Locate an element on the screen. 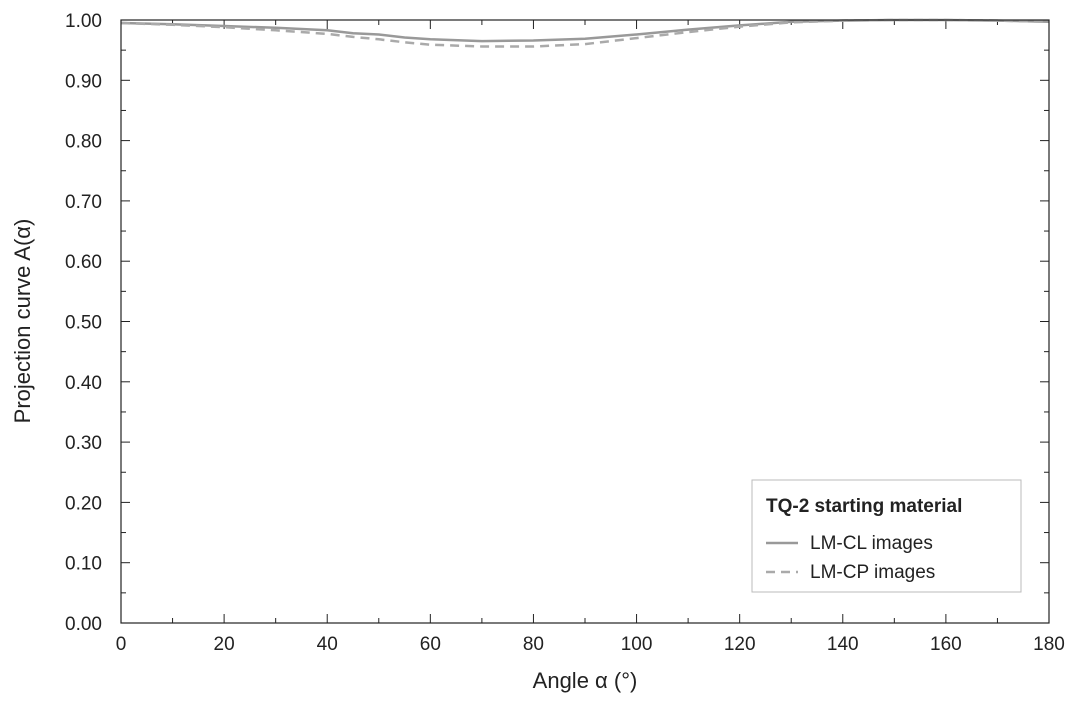 The height and width of the screenshot is (702, 1074). y-axis-title: Projection curve A(α) is located at coordinates (22, 321).